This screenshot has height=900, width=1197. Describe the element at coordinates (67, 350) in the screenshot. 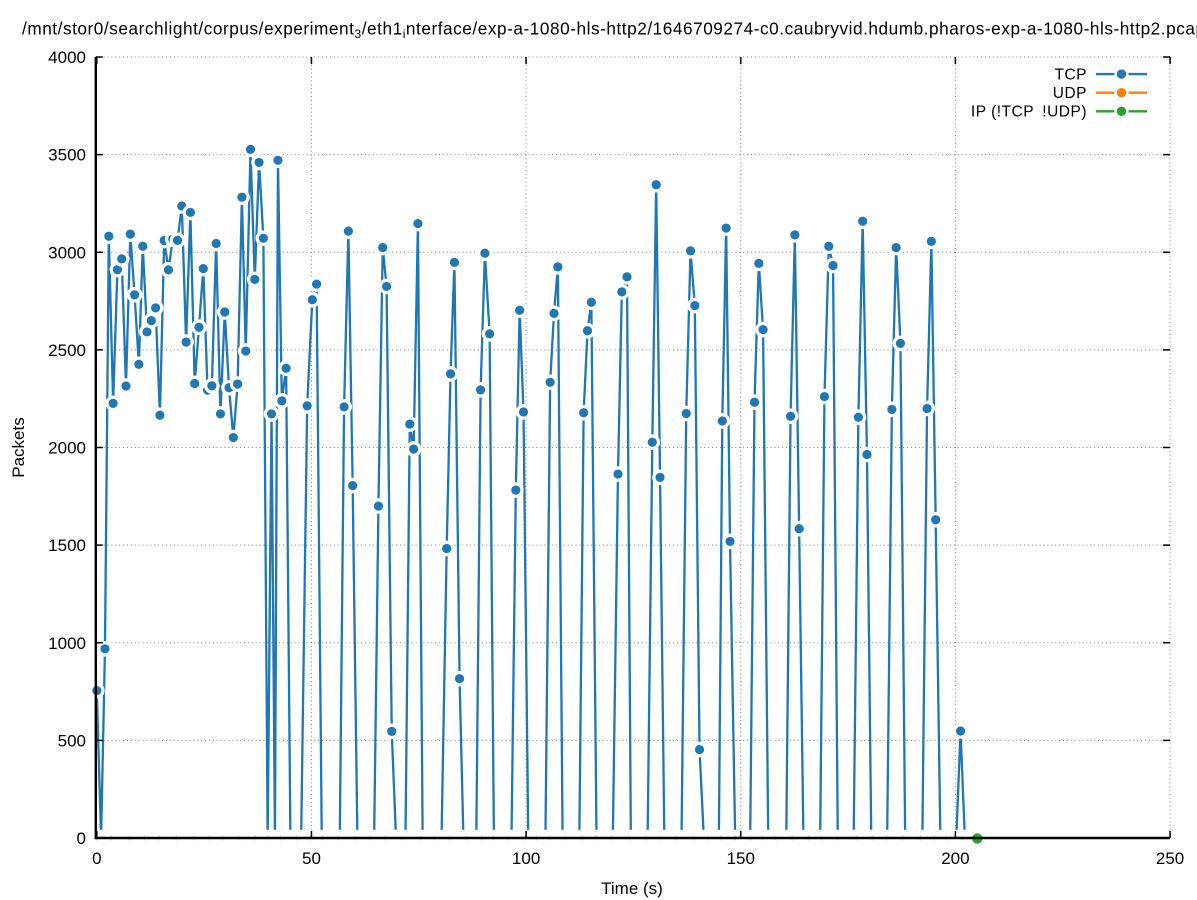

I see `svg-text: 2500` at that location.